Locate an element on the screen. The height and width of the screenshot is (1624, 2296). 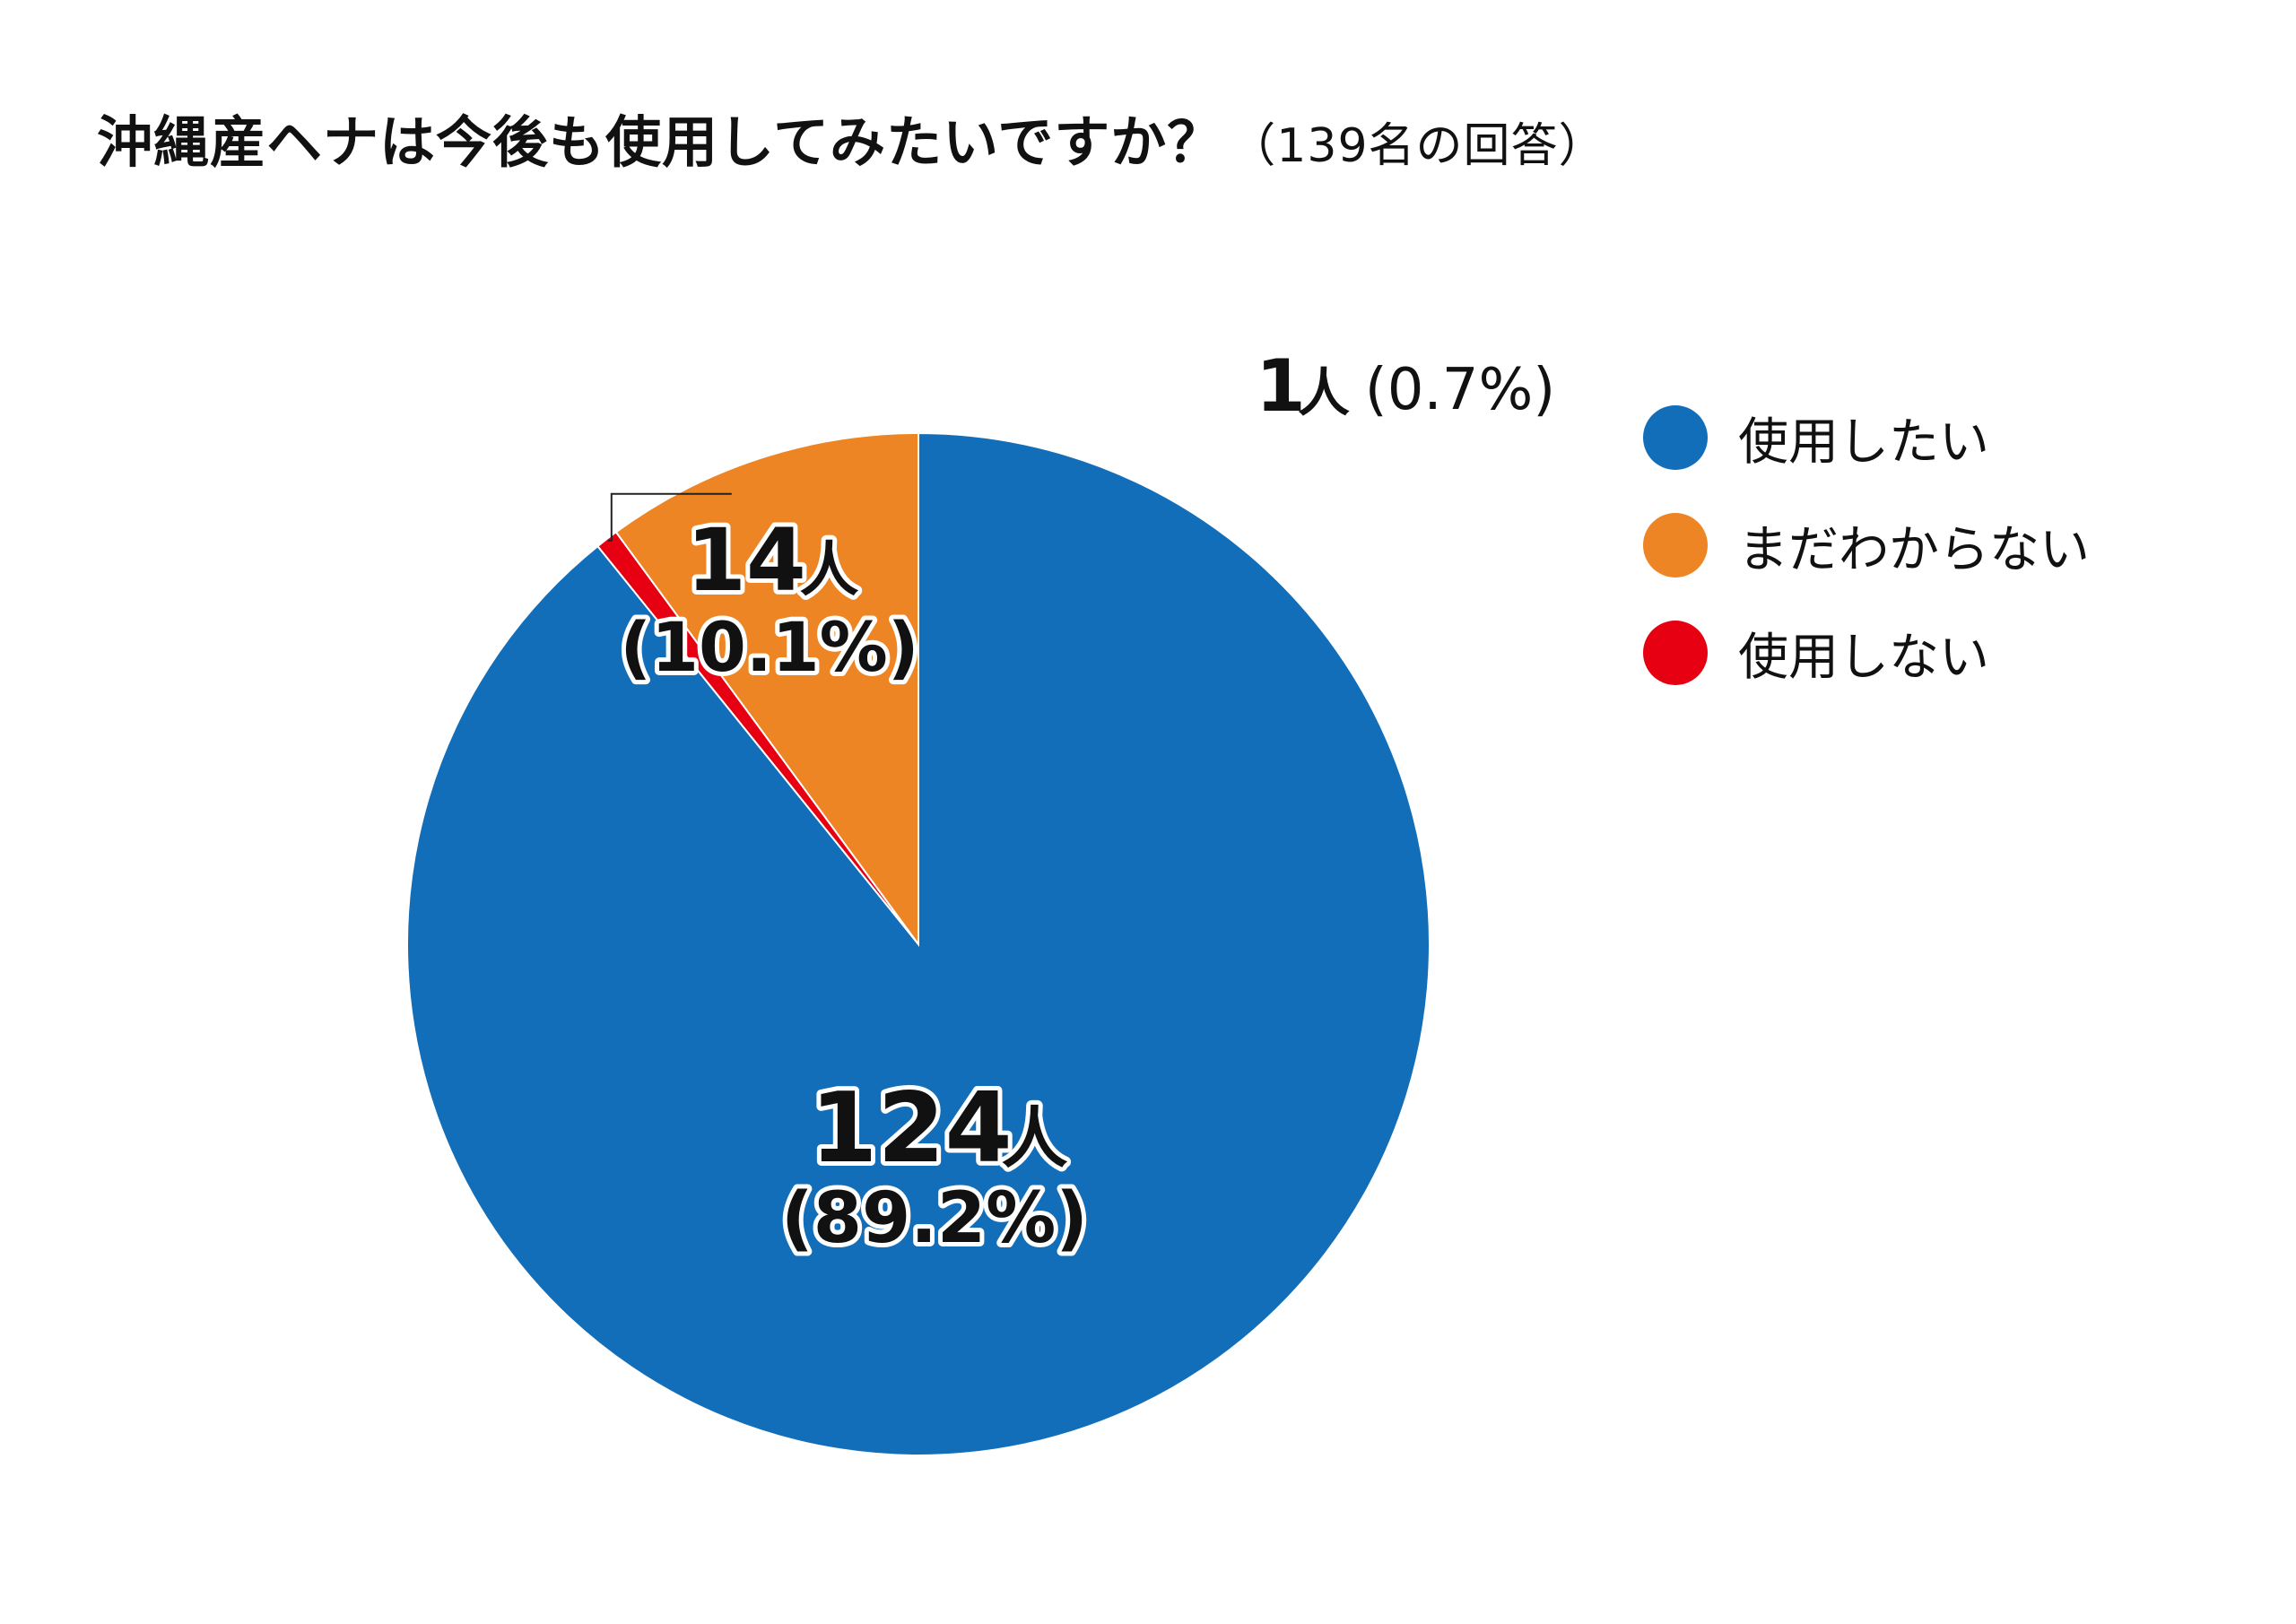
legend-item-will-not-use: 使用しない is located at coordinates (1866, 653).